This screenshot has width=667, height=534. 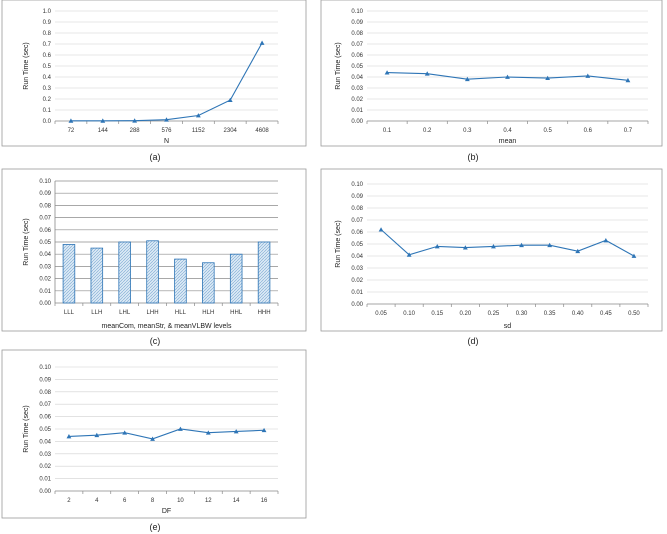 I want to click on caption-e: (e), so click(x=155, y=527).